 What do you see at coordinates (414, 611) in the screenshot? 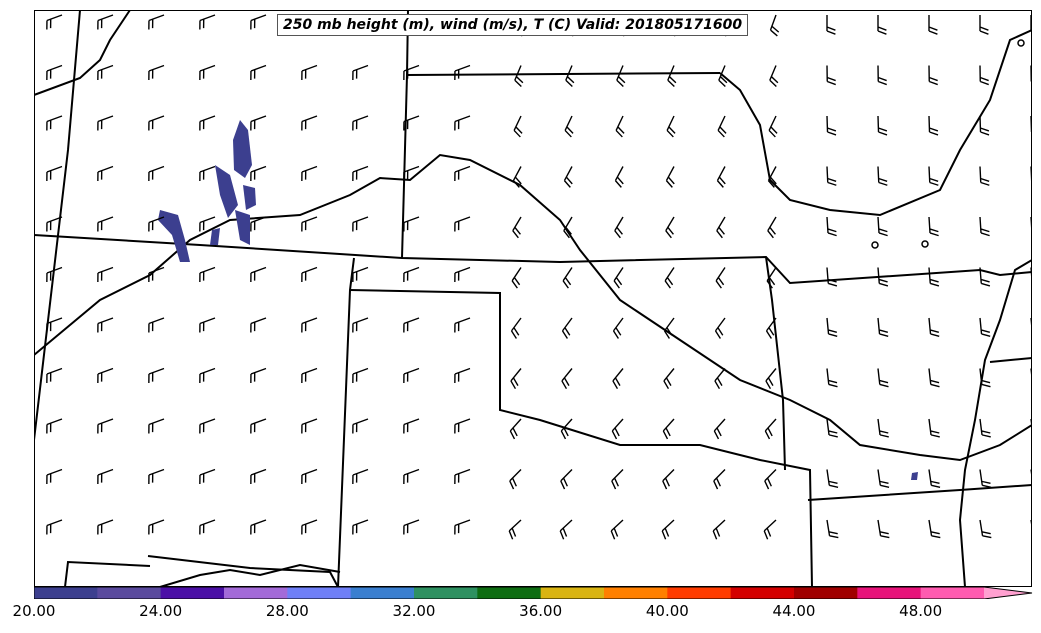
I see `colorbar-tick-label: 32.00` at bounding box center [414, 611].